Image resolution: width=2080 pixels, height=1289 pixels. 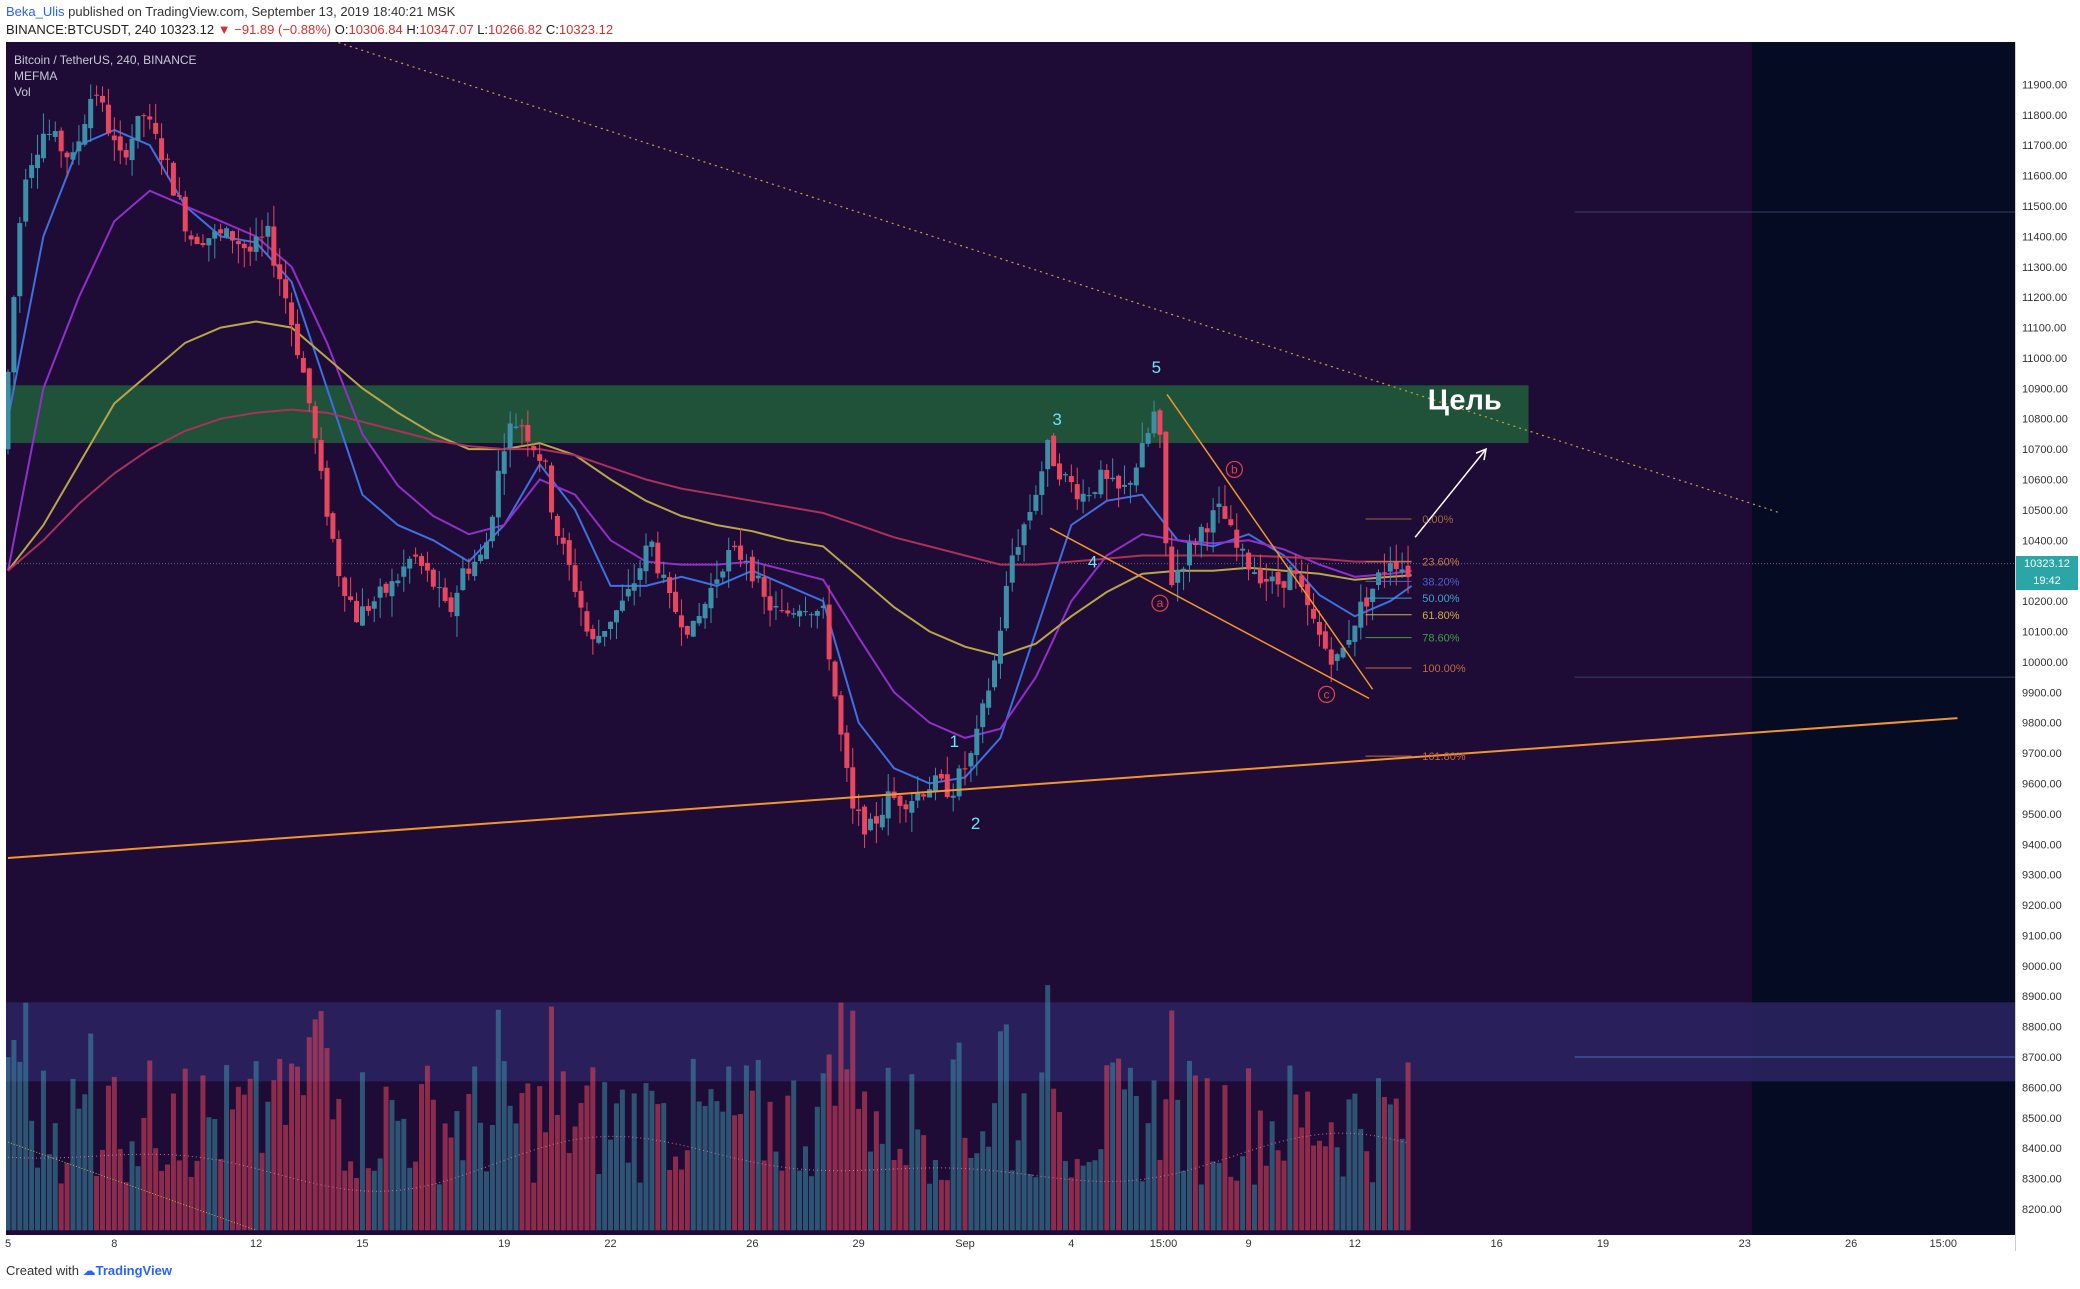 I want to click on y-tick-label: 11100.00, so click(x=2044, y=329).